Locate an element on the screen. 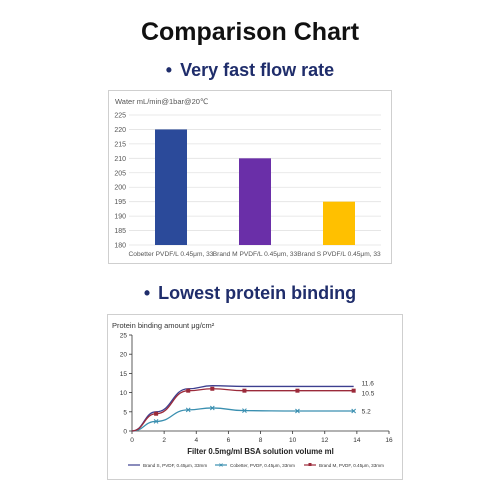 The width and height of the screenshot is (500, 500). section-heading-protein-binding: • Lowest protein binding is located at coordinates (250, 293).